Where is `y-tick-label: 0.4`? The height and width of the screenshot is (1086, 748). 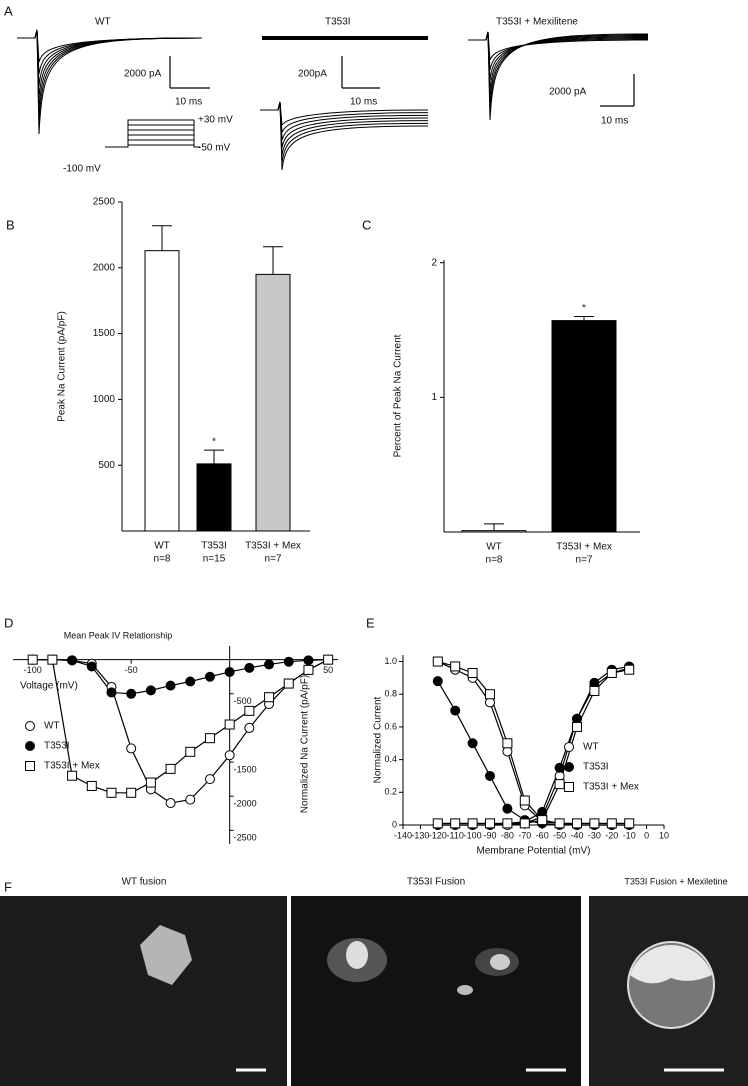
y-tick-label: 0.4 is located at coordinates (390, 759).